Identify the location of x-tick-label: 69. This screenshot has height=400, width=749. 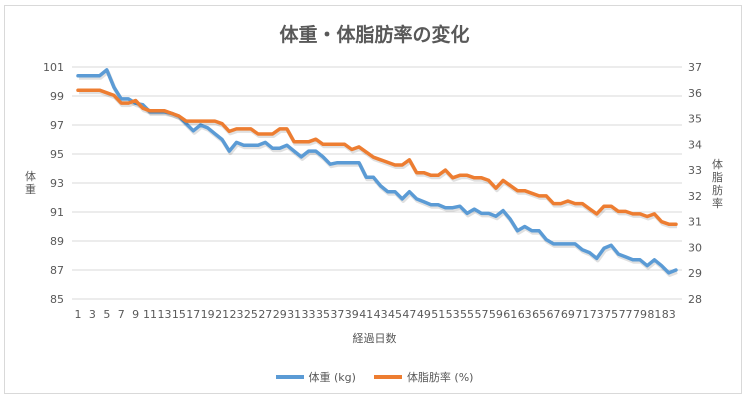
(568, 314).